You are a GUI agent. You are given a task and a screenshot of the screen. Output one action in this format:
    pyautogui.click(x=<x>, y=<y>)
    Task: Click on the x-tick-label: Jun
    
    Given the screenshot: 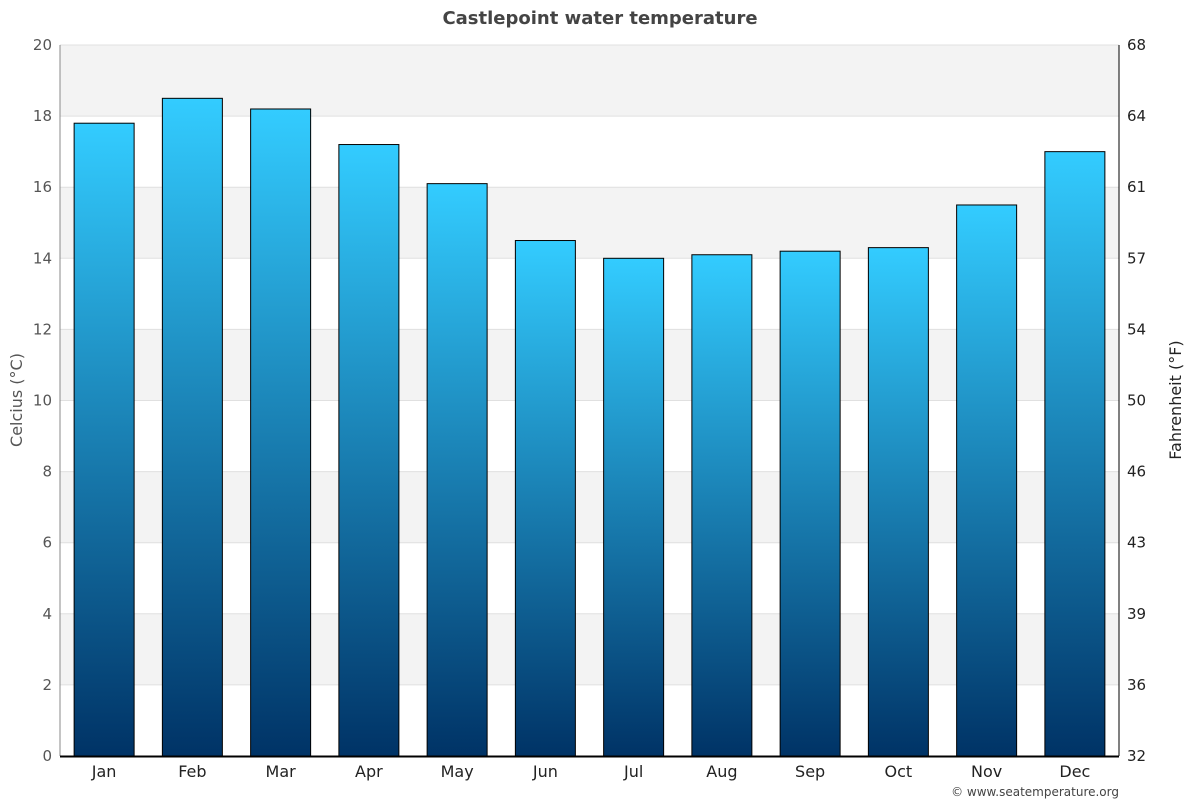 What is the action you would take?
    pyautogui.click(x=545, y=771)
    